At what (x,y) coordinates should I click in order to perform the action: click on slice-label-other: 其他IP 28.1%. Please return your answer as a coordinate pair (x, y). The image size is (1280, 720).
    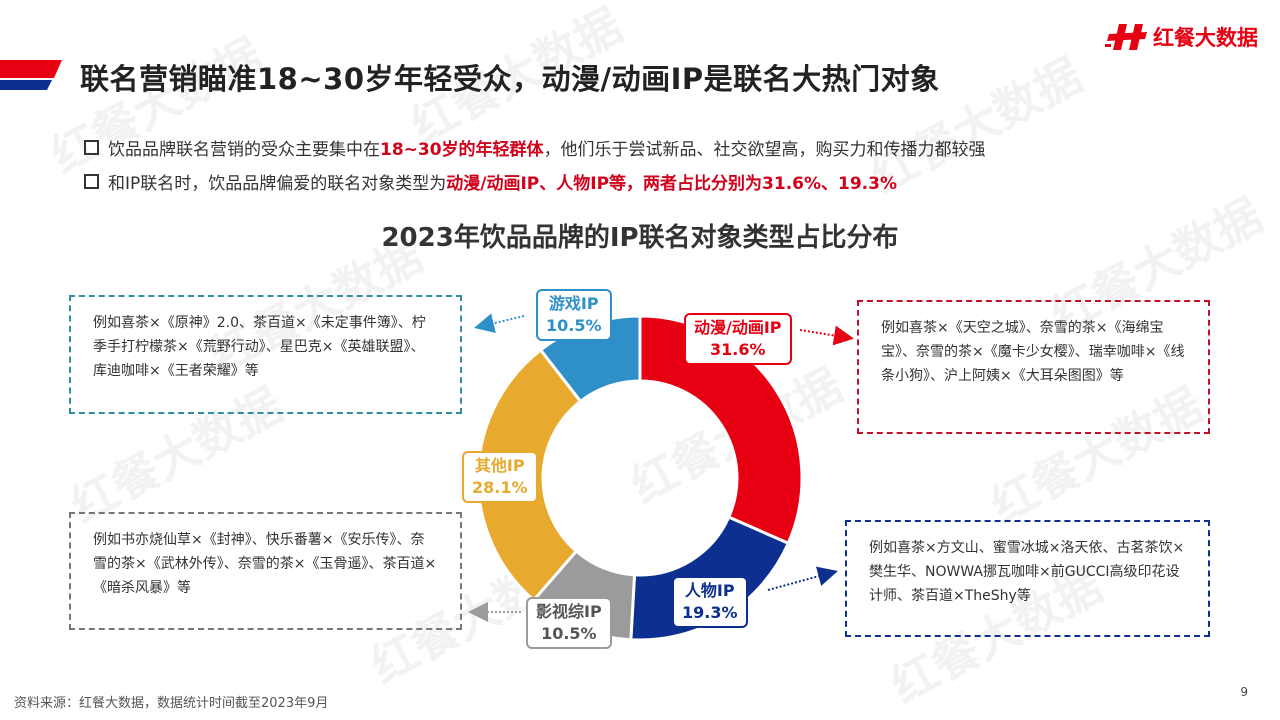
    Looking at the image, I should click on (500, 477).